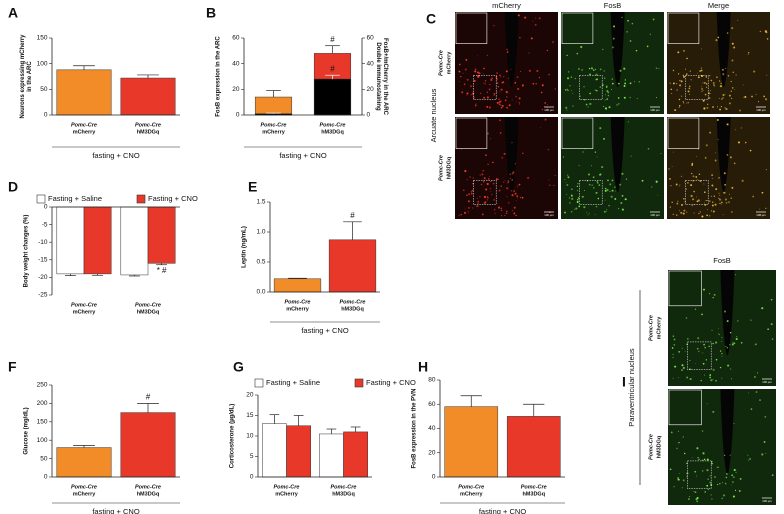 This screenshot has height=514, width=784. I want to click on inset-region, so click(591, 87).